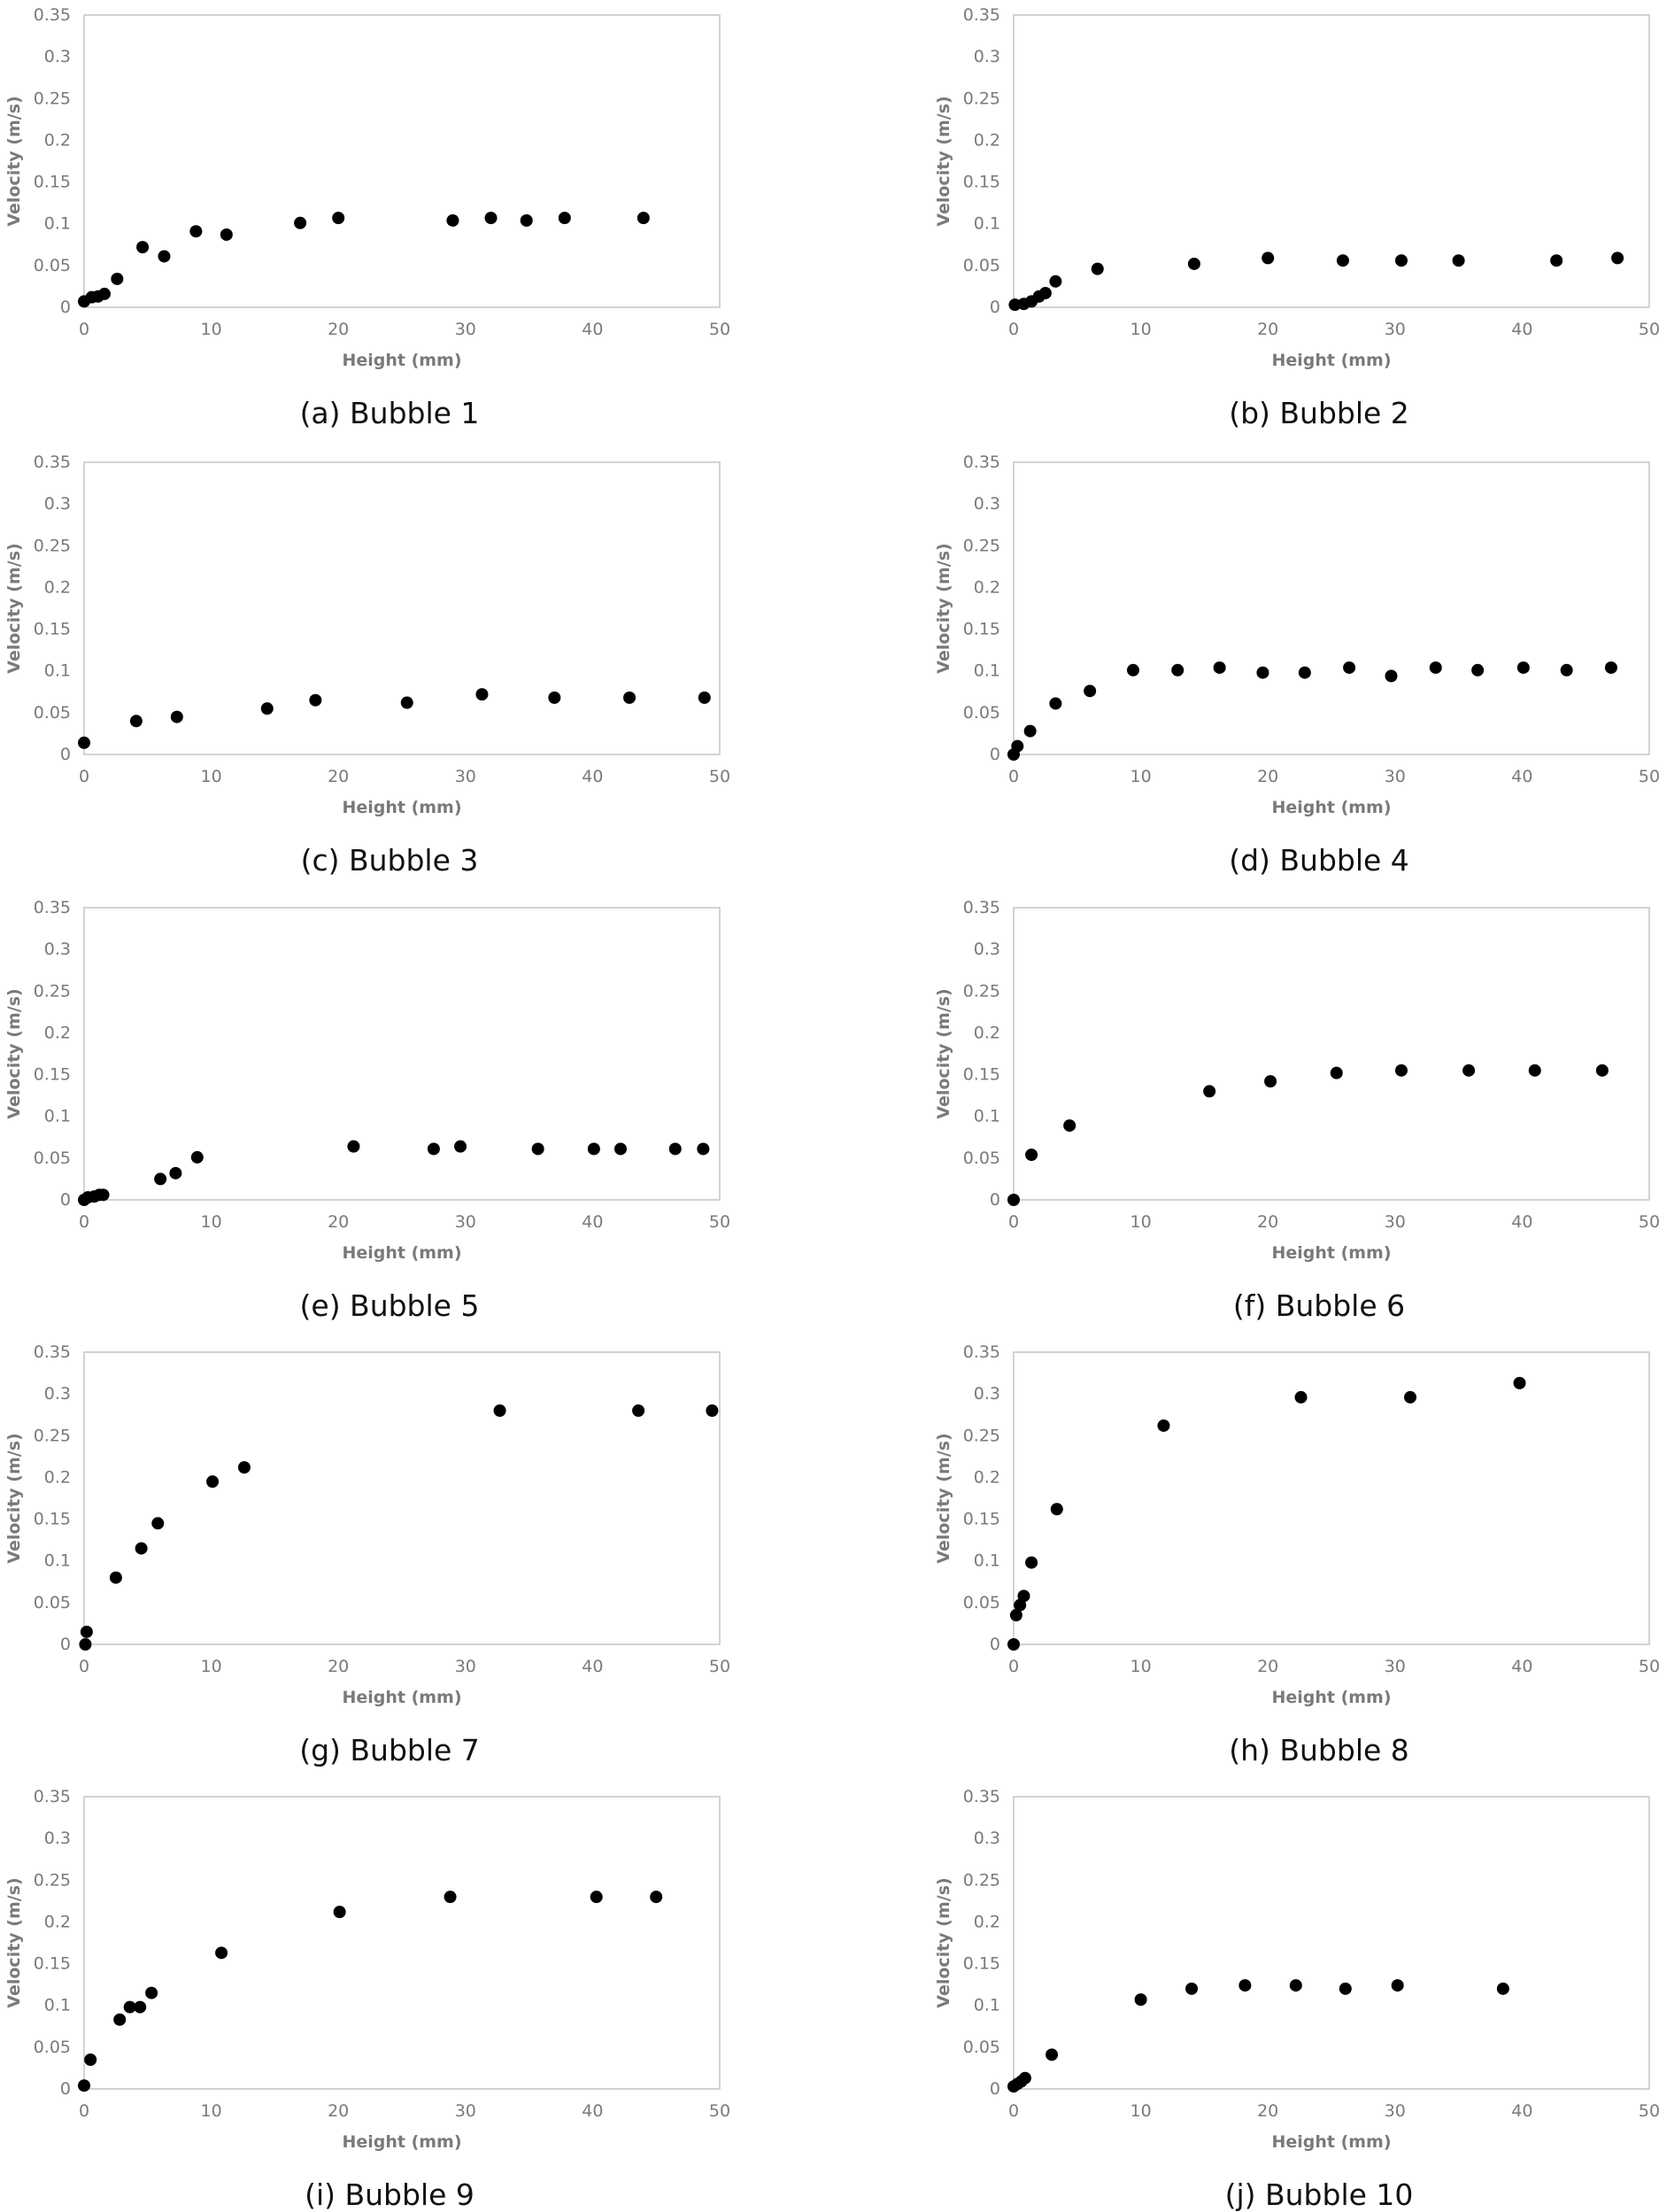 The width and height of the screenshot is (1659, 2212). What do you see at coordinates (592, 329) in the screenshot?
I see `x-tick-label: 40` at bounding box center [592, 329].